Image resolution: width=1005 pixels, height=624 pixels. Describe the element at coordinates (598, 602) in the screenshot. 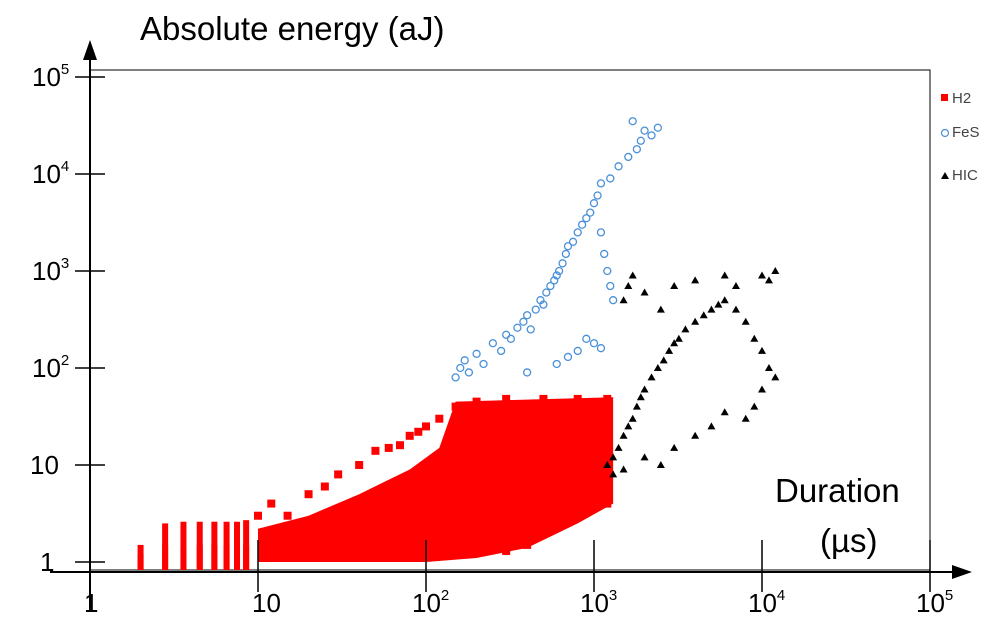

I see `x-tick-label: 10³` at that location.